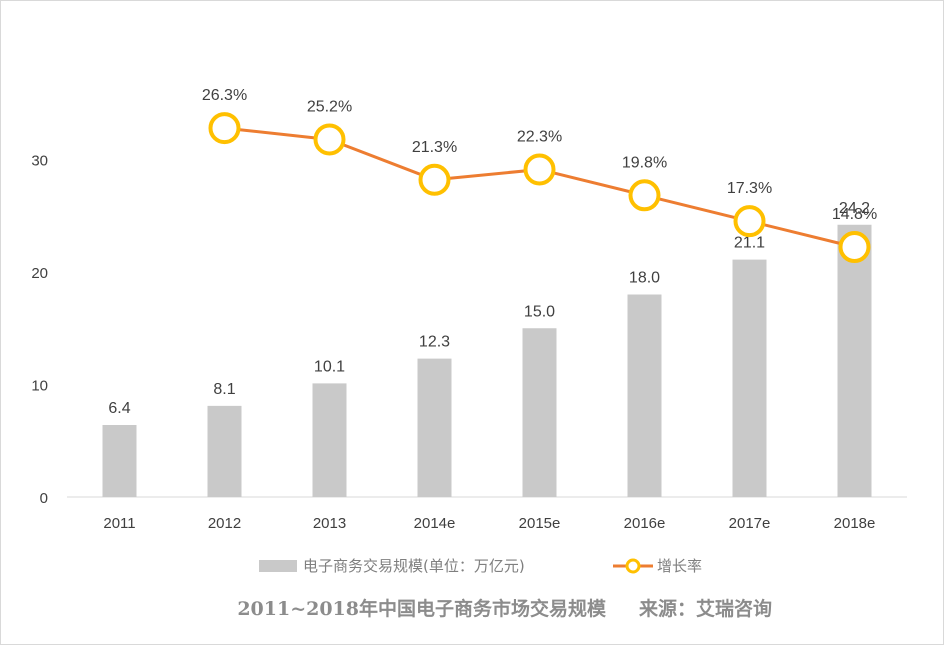  Describe the element at coordinates (644, 278) in the screenshot. I see `bar-value-label: 18.0` at that location.